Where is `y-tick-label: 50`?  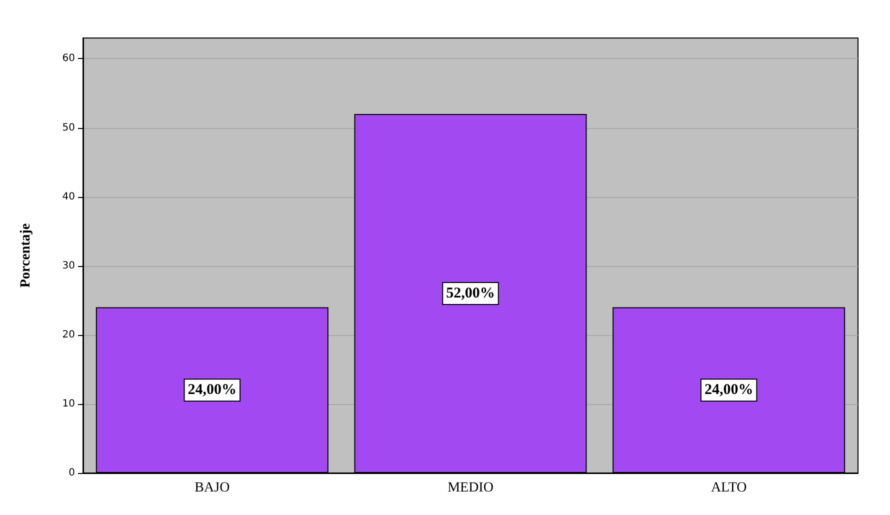
y-tick-label: 50 is located at coordinates (68, 128).